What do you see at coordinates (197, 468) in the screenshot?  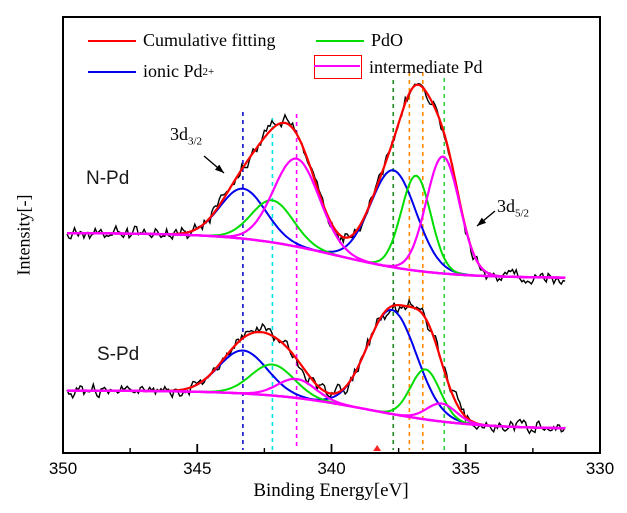 I see `x-tick-label-345: 345` at bounding box center [197, 468].